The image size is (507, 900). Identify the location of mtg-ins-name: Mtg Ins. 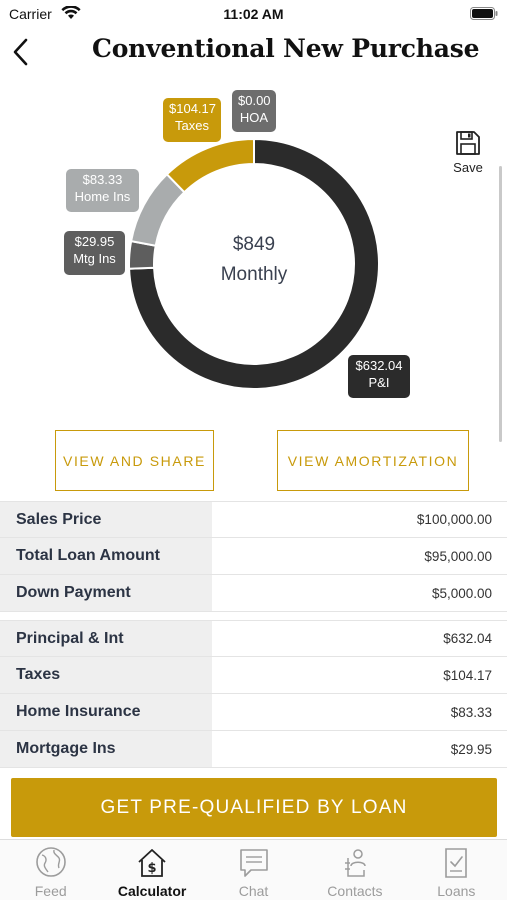
(94, 258).